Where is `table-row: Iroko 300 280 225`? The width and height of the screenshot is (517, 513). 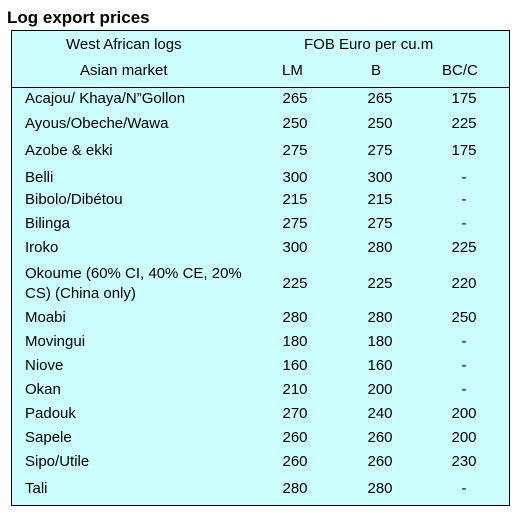
table-row: Iroko 300 280 225 is located at coordinates (260, 249).